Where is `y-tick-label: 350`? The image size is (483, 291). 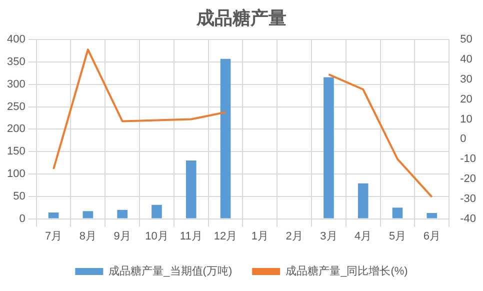 y-tick-label: 350 is located at coordinates (16, 62).